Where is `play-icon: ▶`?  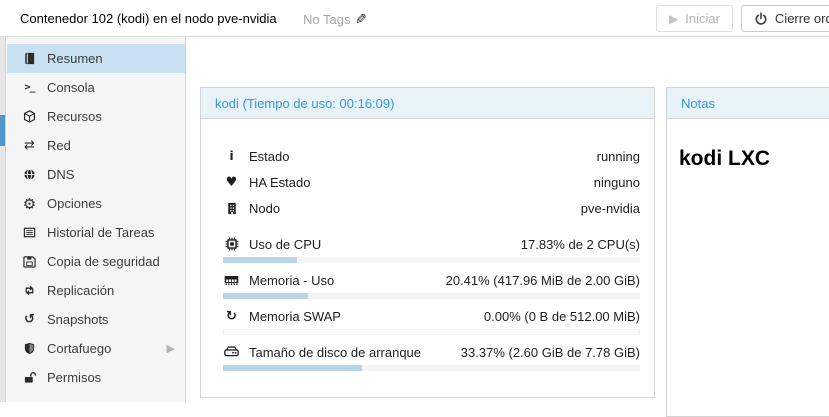 play-icon: ▶ is located at coordinates (674, 18).